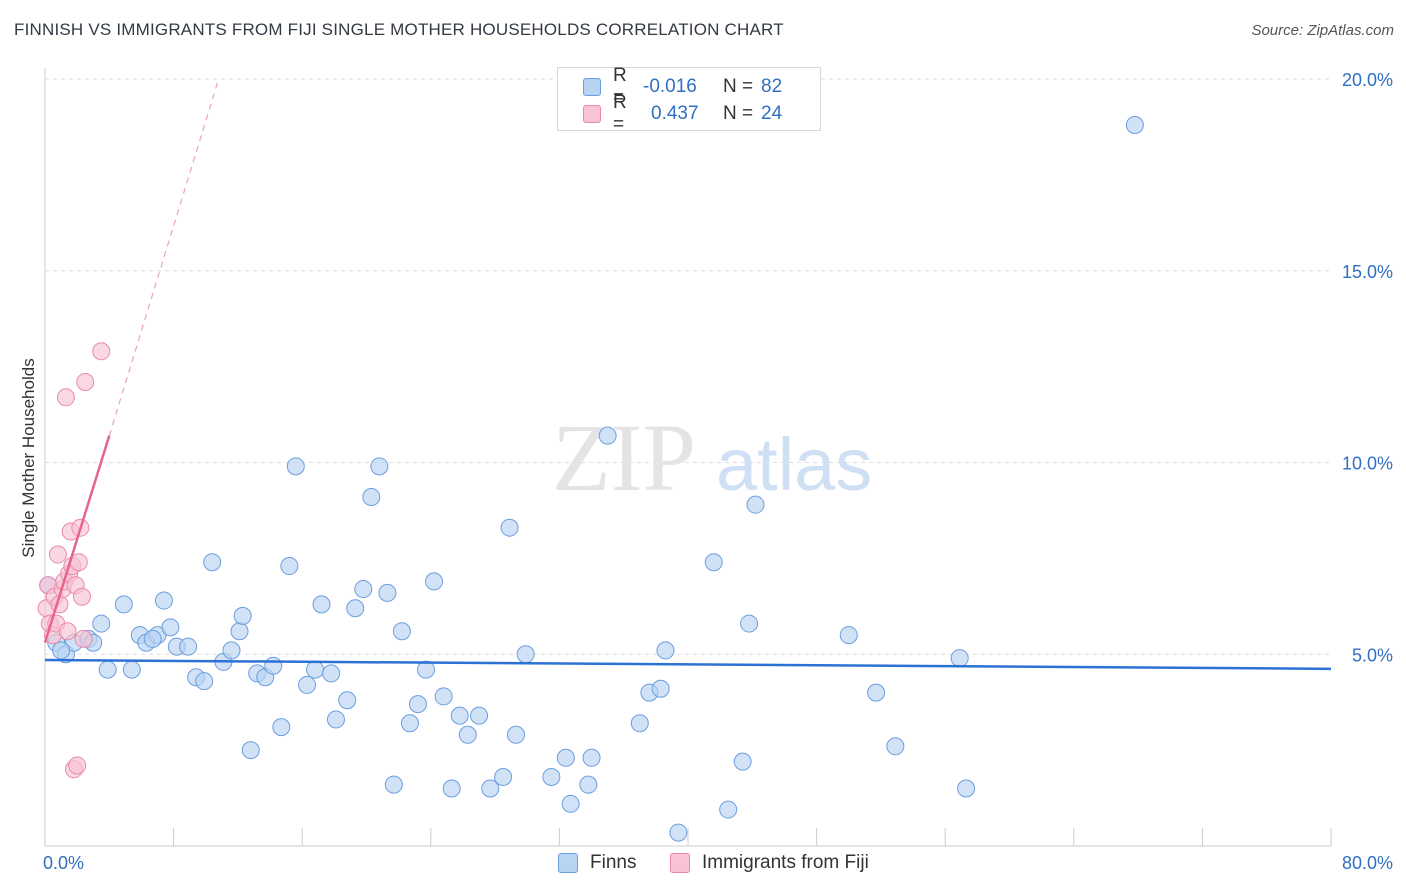 The height and width of the screenshot is (892, 1406). Describe the element at coordinates (613, 862) in the screenshot. I see `legend-label-finns: Finns` at that location.